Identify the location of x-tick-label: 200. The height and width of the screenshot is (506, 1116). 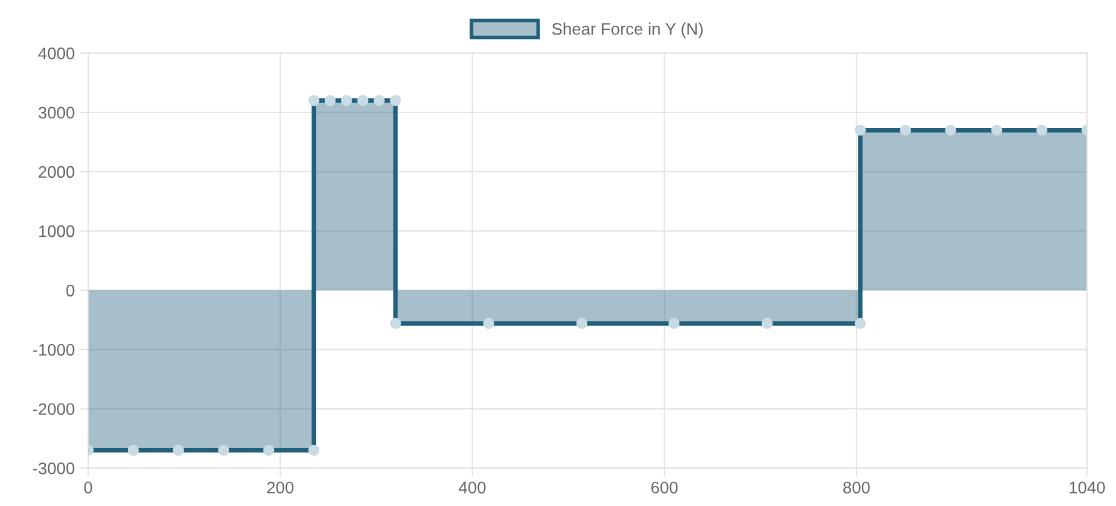
(280, 487).